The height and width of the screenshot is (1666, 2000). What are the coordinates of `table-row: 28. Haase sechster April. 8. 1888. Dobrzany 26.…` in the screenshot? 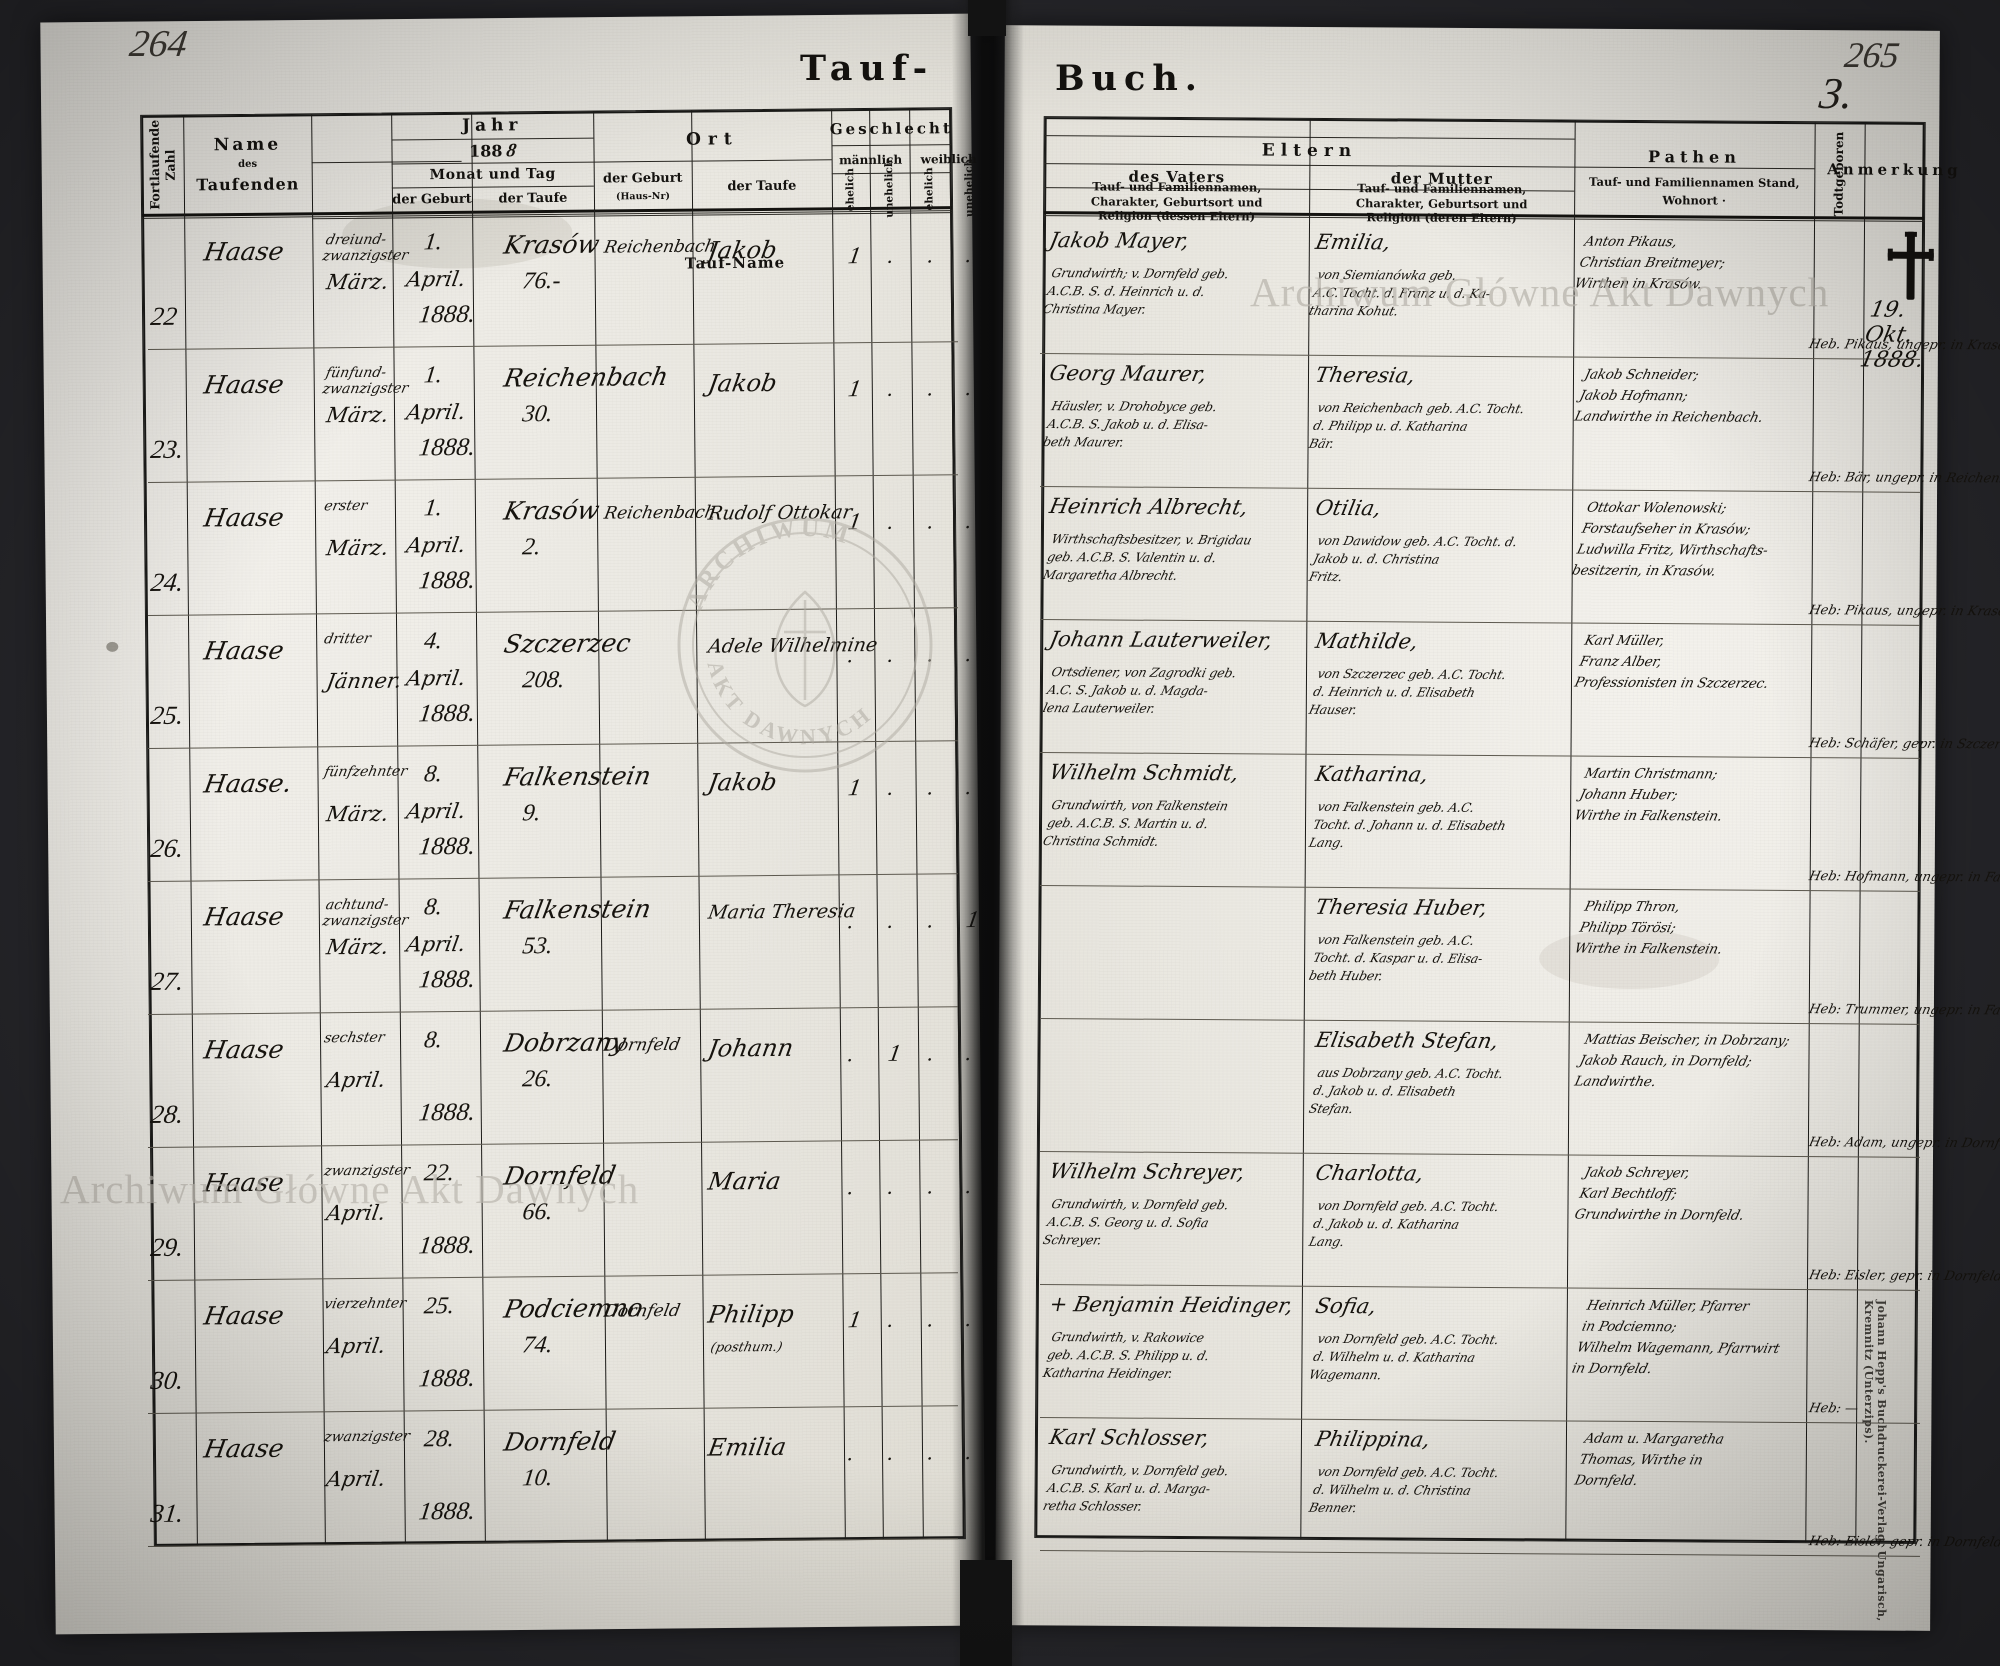 It's located at (561, 1076).